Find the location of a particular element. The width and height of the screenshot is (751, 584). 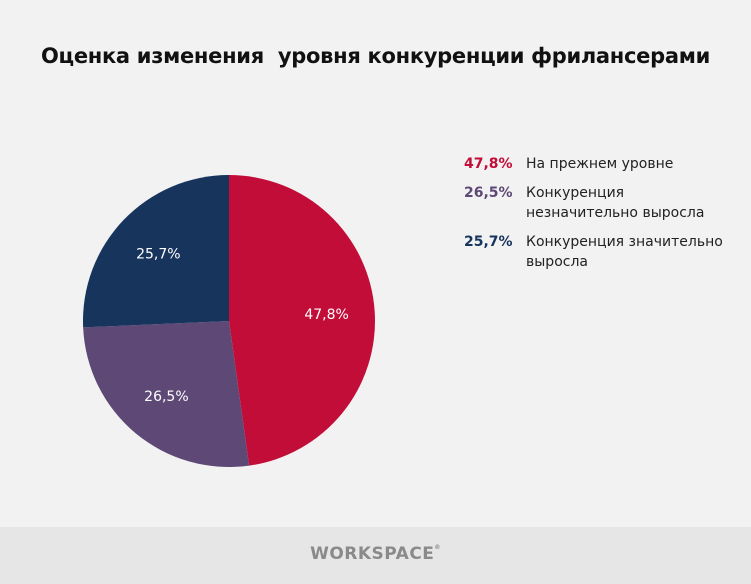

legend-item: 47,8% На прежнем уровне is located at coordinates (595, 164).